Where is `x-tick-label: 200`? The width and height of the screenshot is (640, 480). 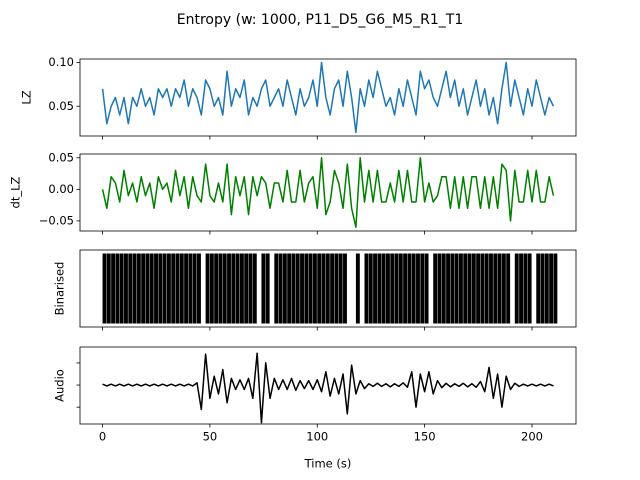 x-tick-label: 200 is located at coordinates (532, 437).